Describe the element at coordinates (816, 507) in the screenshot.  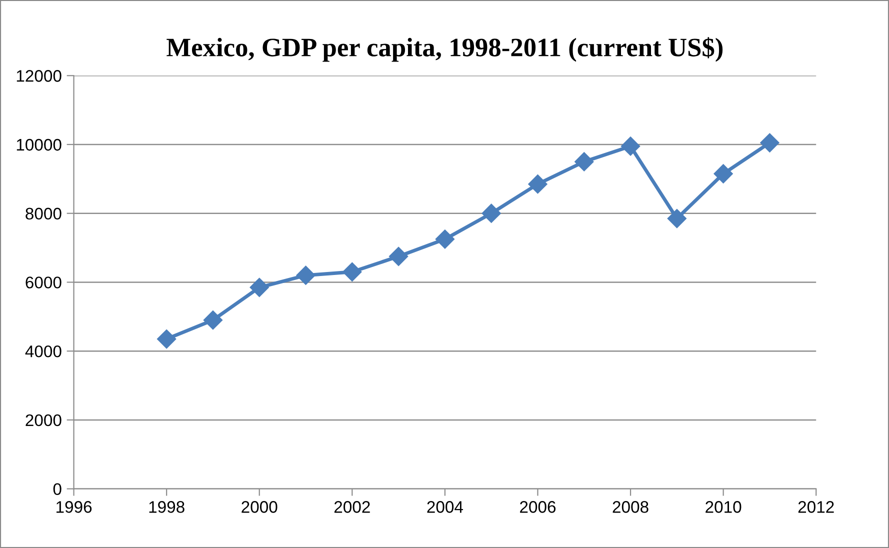
I see `x-tick-label: 2012` at that location.